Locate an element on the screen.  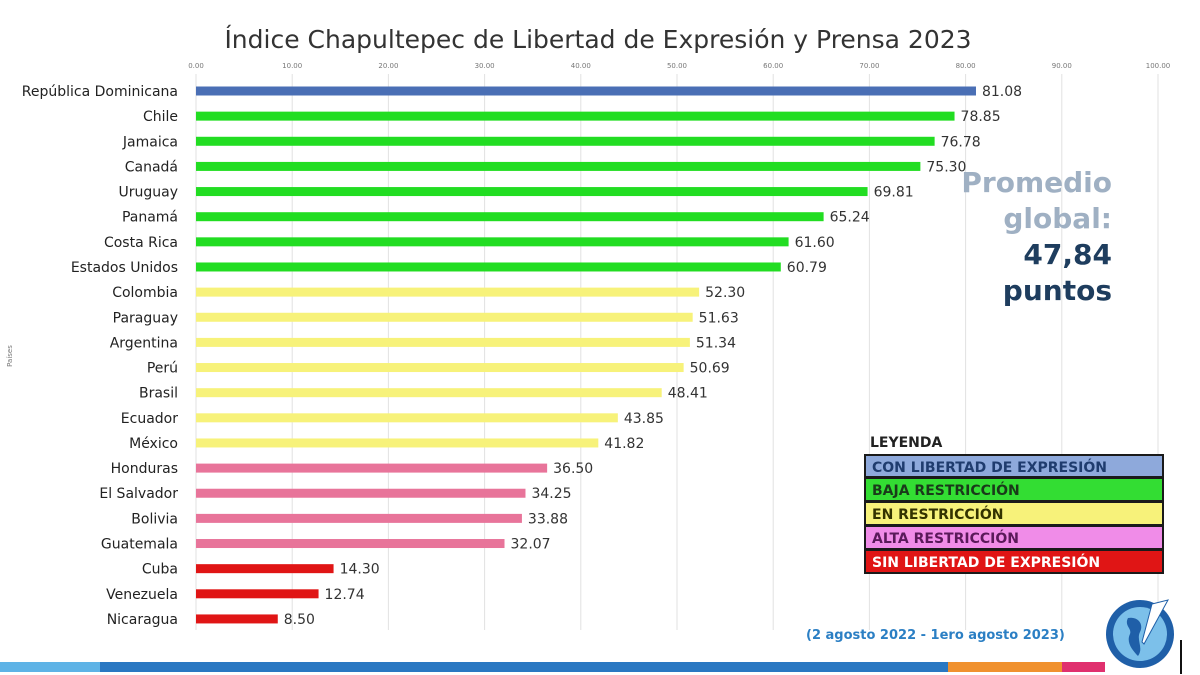
legend-item: CON LIBERTAD DE EXPRESIÓN is located at coordinates (1014, 466).